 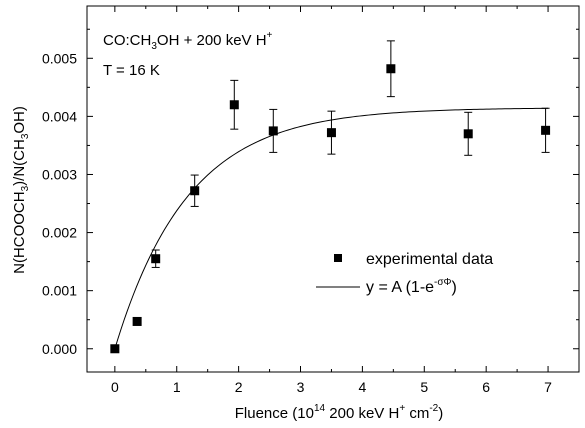 I want to click on x-tick-label: 5, so click(x=424, y=387).